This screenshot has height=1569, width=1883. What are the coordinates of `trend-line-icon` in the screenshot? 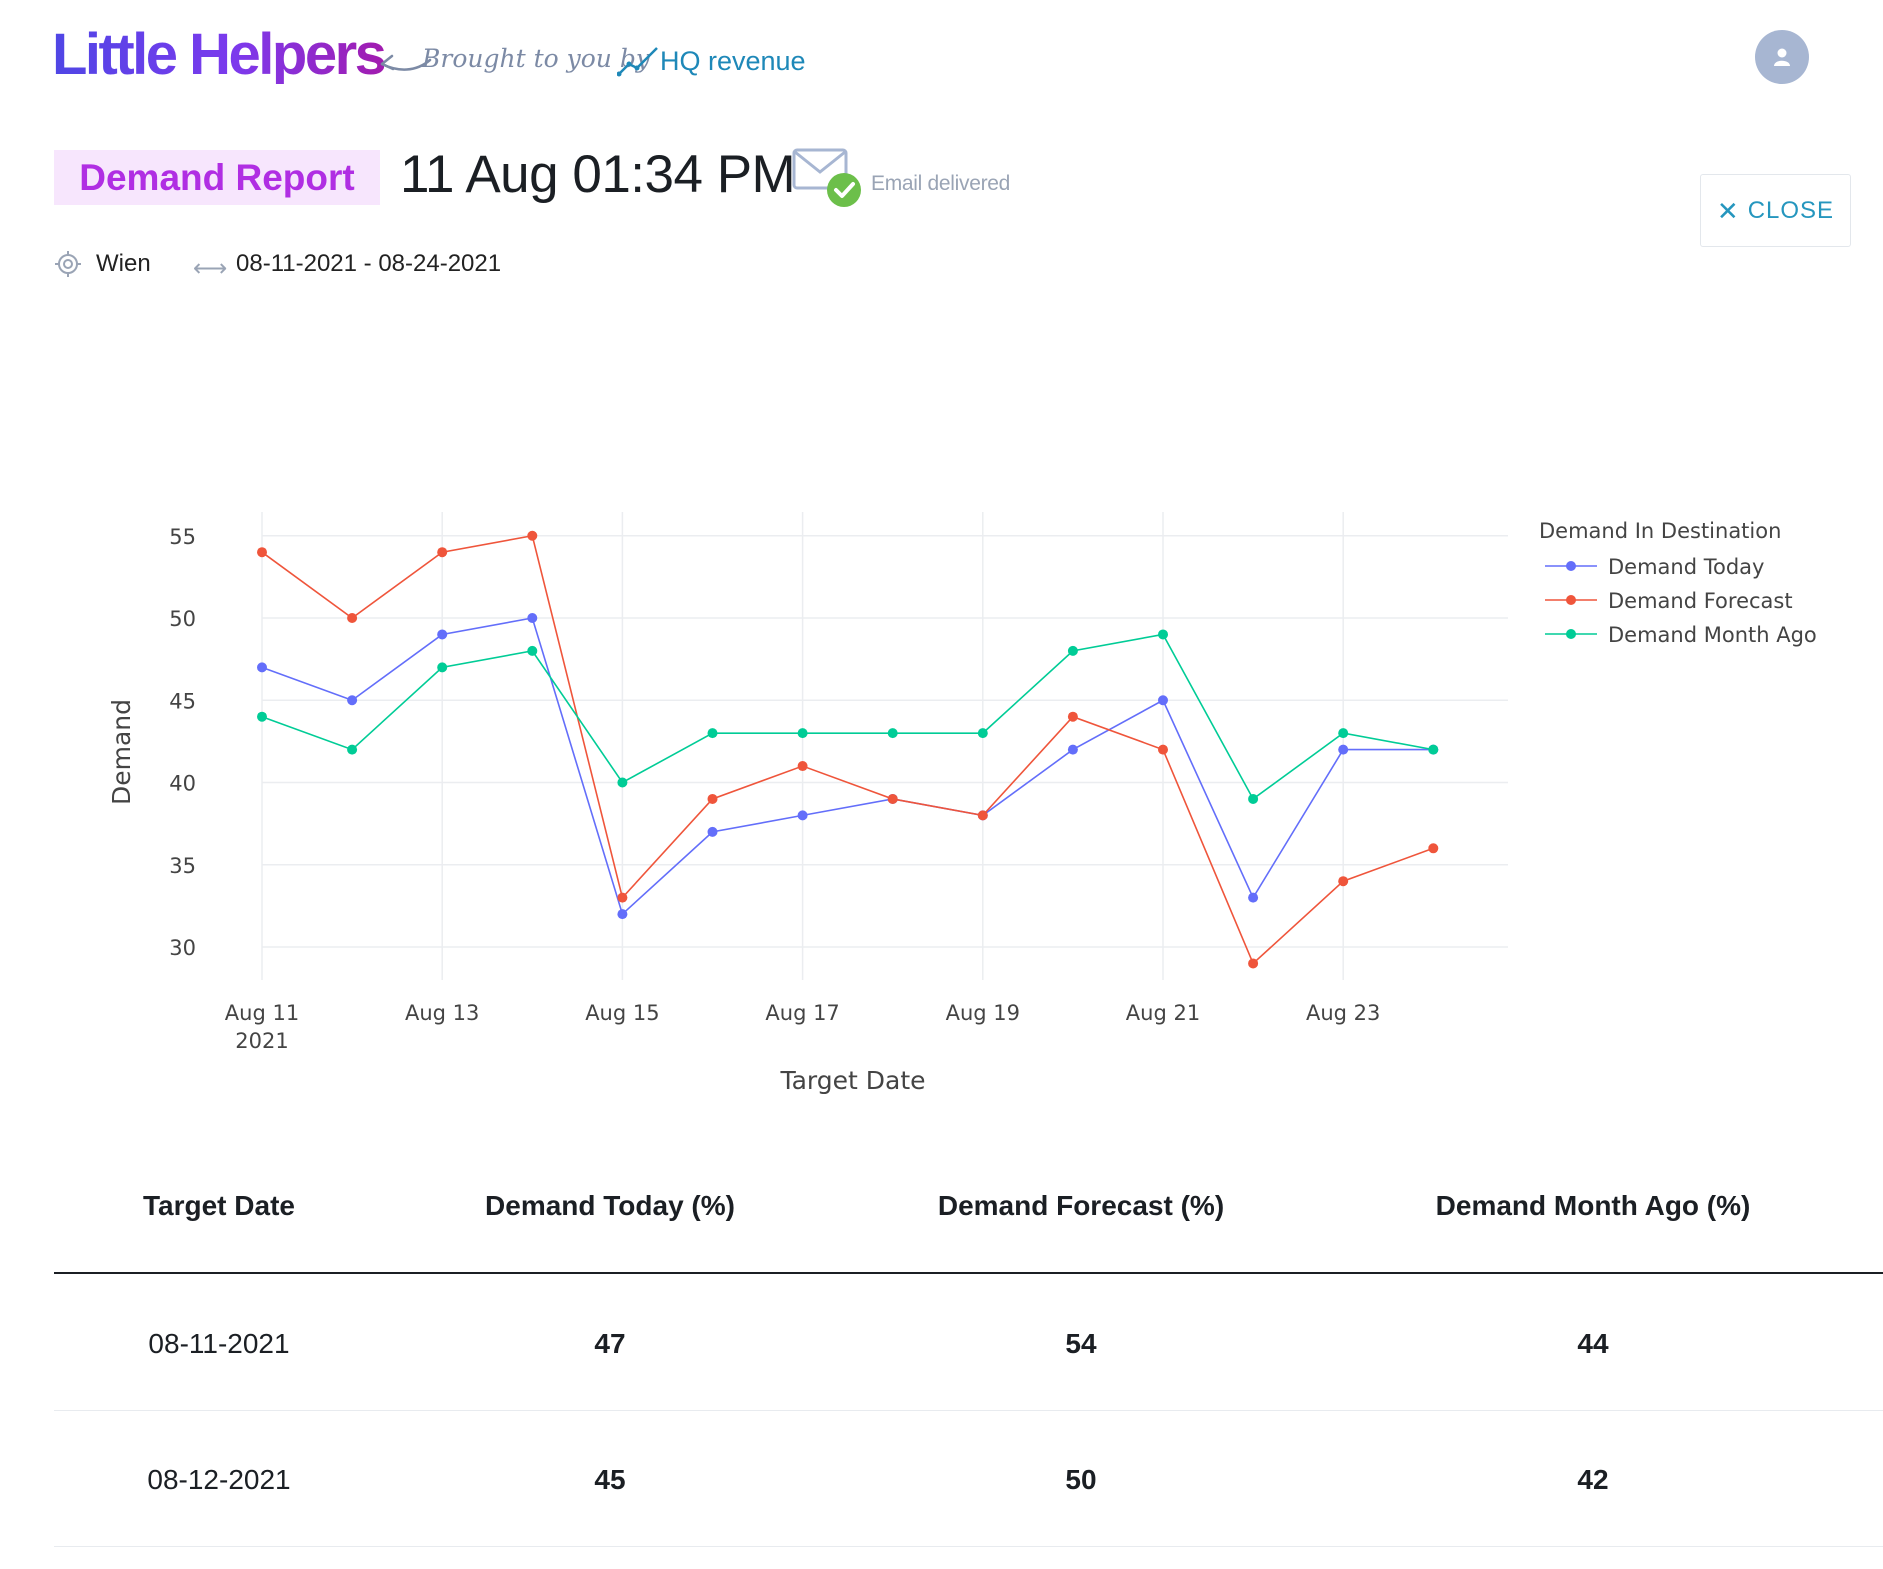 It's located at (637, 62).